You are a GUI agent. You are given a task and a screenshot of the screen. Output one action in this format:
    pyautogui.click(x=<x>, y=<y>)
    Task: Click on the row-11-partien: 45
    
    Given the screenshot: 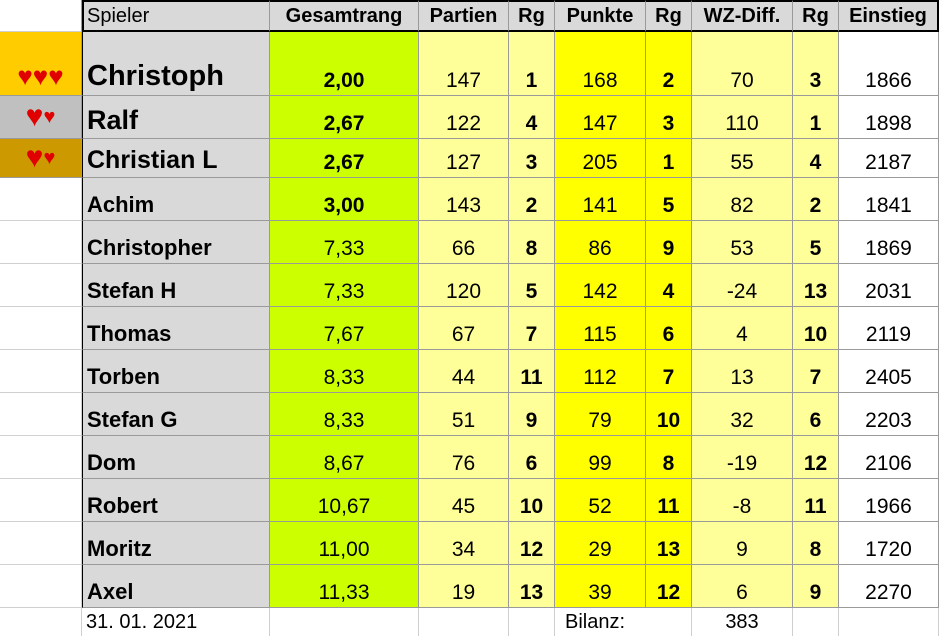 What is the action you would take?
    pyautogui.click(x=464, y=500)
    